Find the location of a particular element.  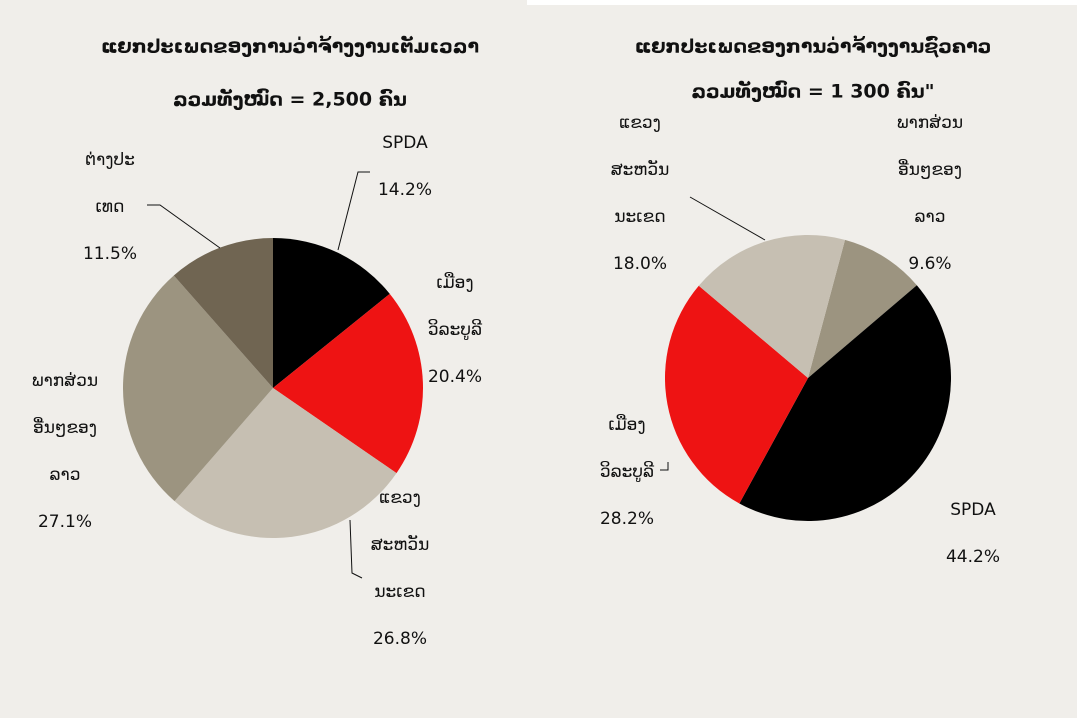

value-label: 20.4% is located at coordinates (455, 377).